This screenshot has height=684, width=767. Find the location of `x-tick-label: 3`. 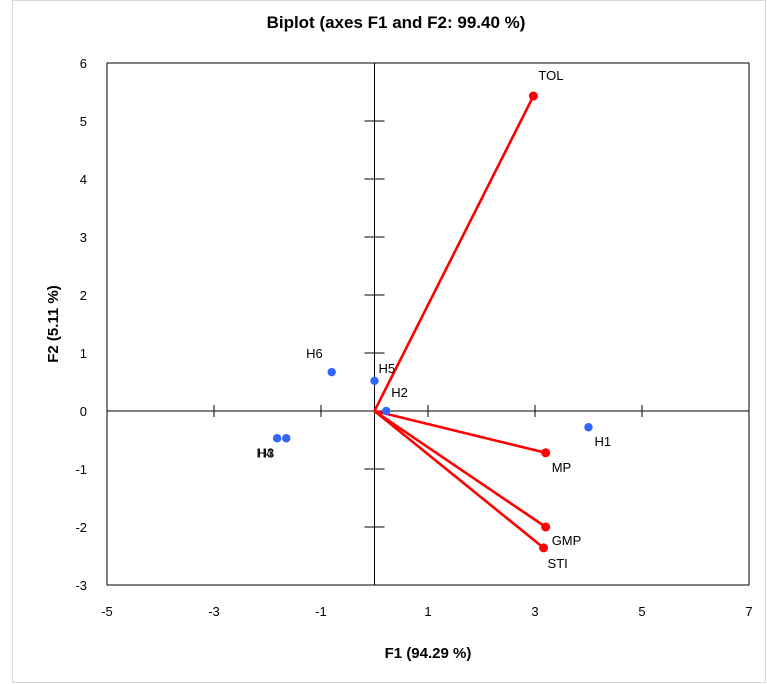

x-tick-label: 3 is located at coordinates (534, 611).